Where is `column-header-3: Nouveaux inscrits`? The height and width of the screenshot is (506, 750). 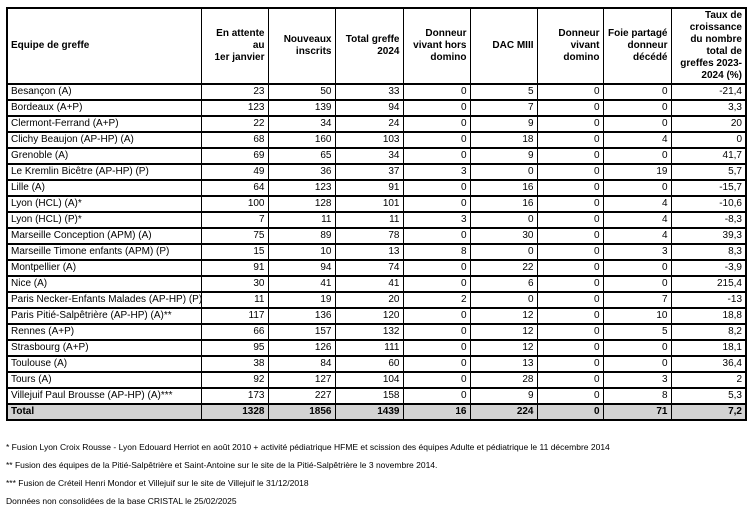
column-header-3: Nouveaux inscrits is located at coordinates (301, 46).